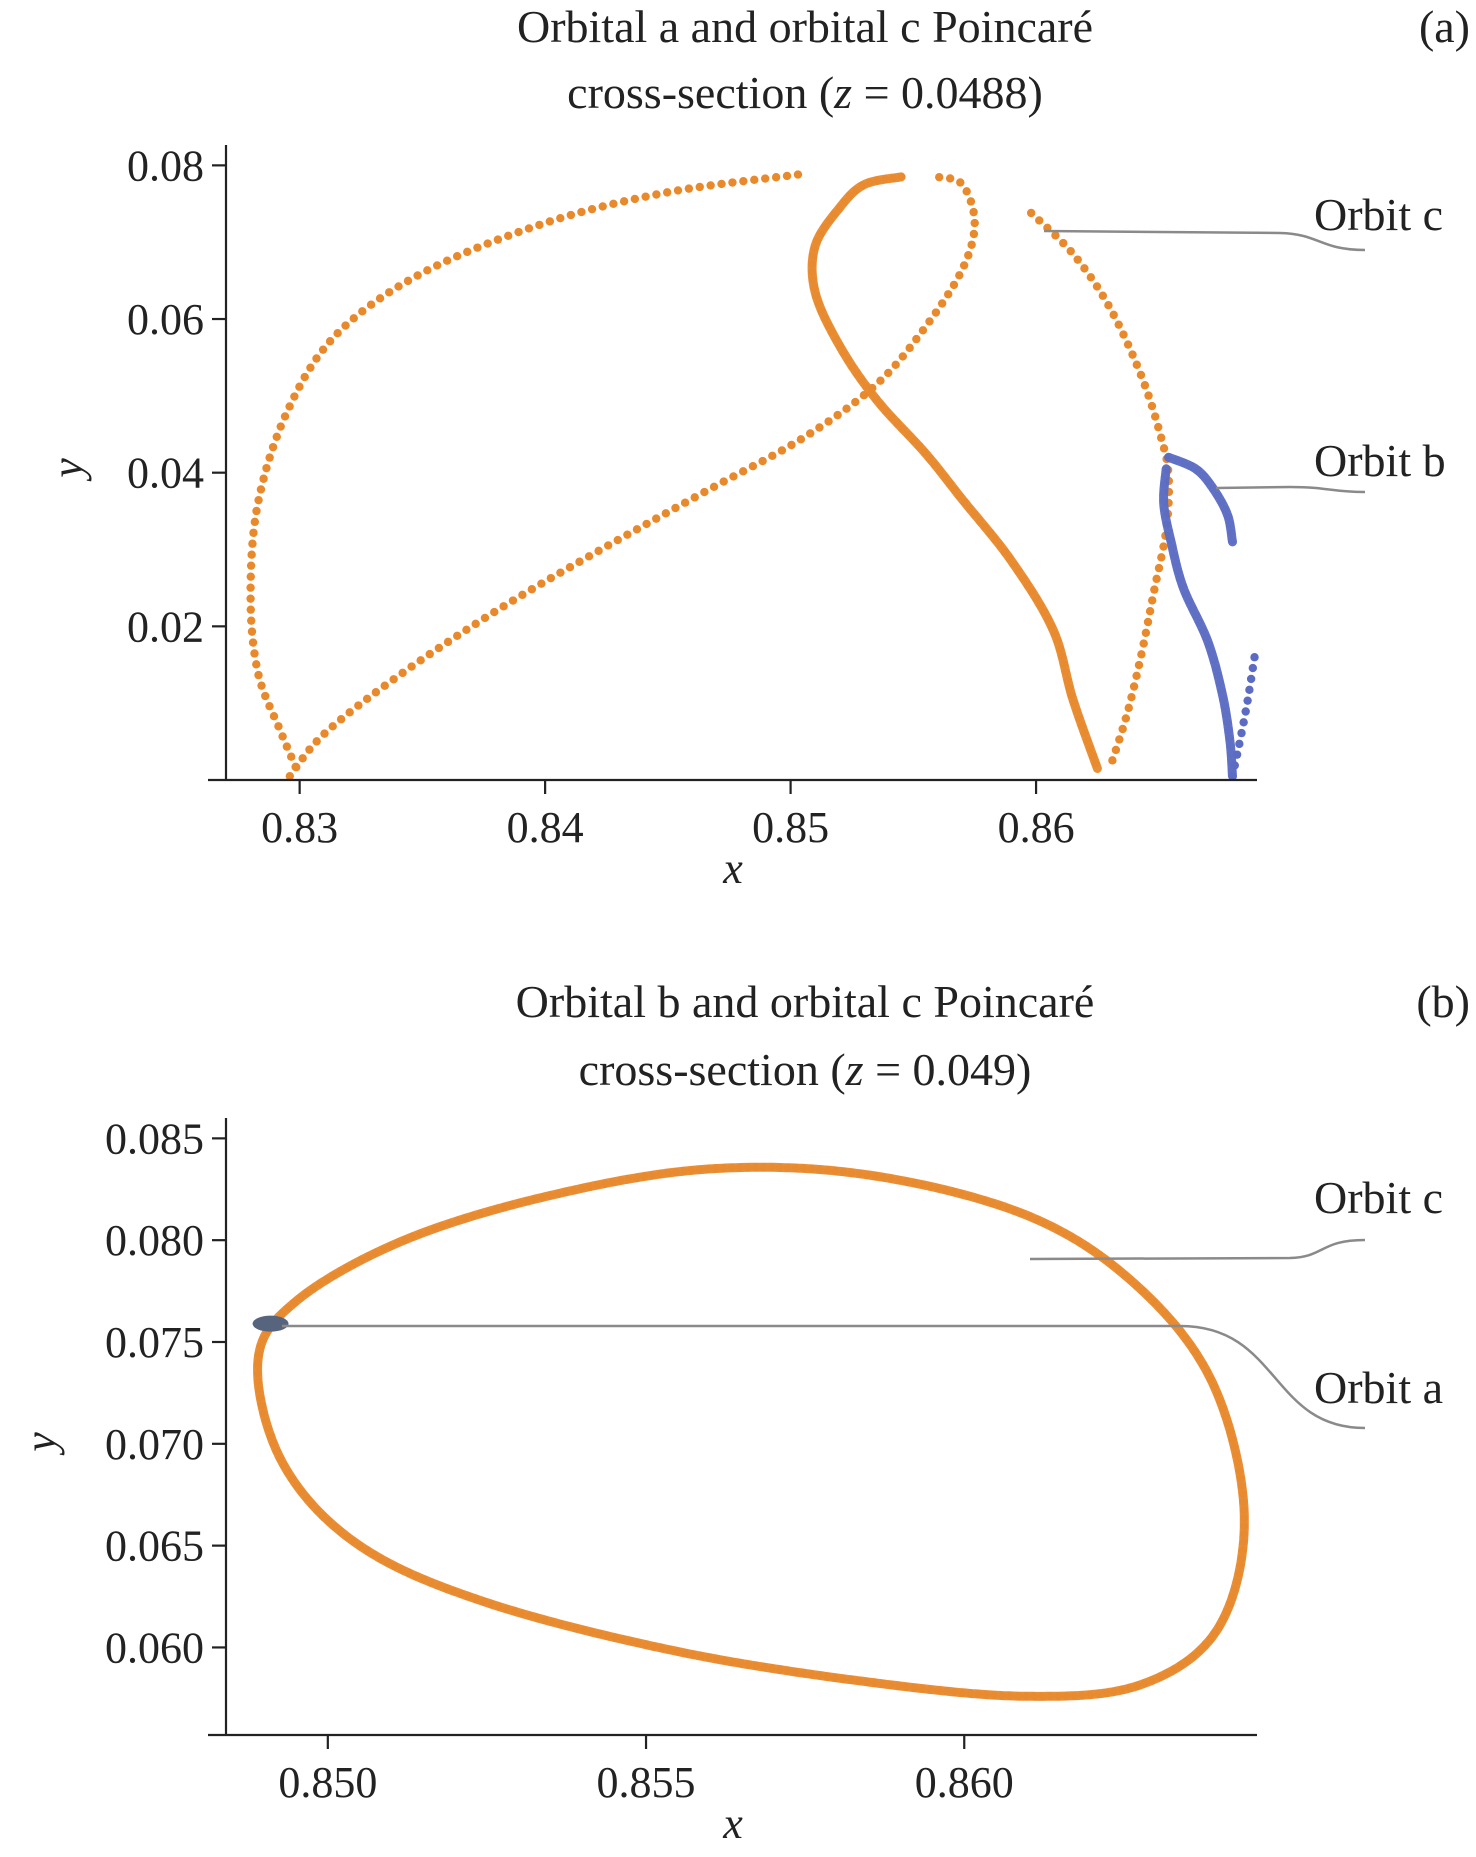 This screenshot has width=1476, height=1857. Describe the element at coordinates (165, 319) in the screenshot. I see `chart-a-y-tick-label: 0.06` at that location.